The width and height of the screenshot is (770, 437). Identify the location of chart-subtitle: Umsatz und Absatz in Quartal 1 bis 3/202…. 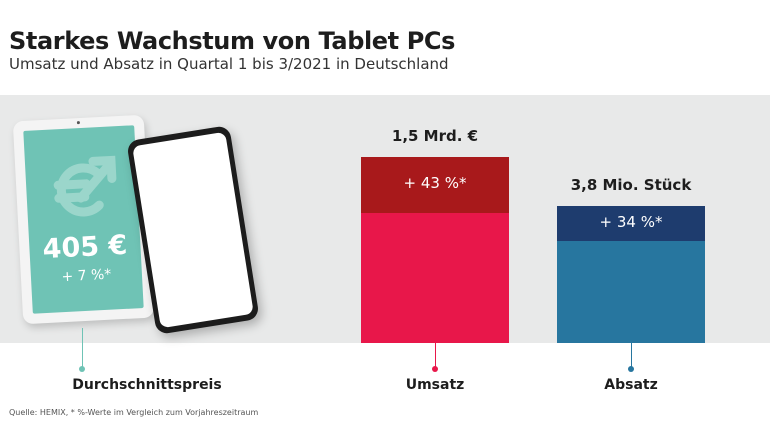
(229, 64).